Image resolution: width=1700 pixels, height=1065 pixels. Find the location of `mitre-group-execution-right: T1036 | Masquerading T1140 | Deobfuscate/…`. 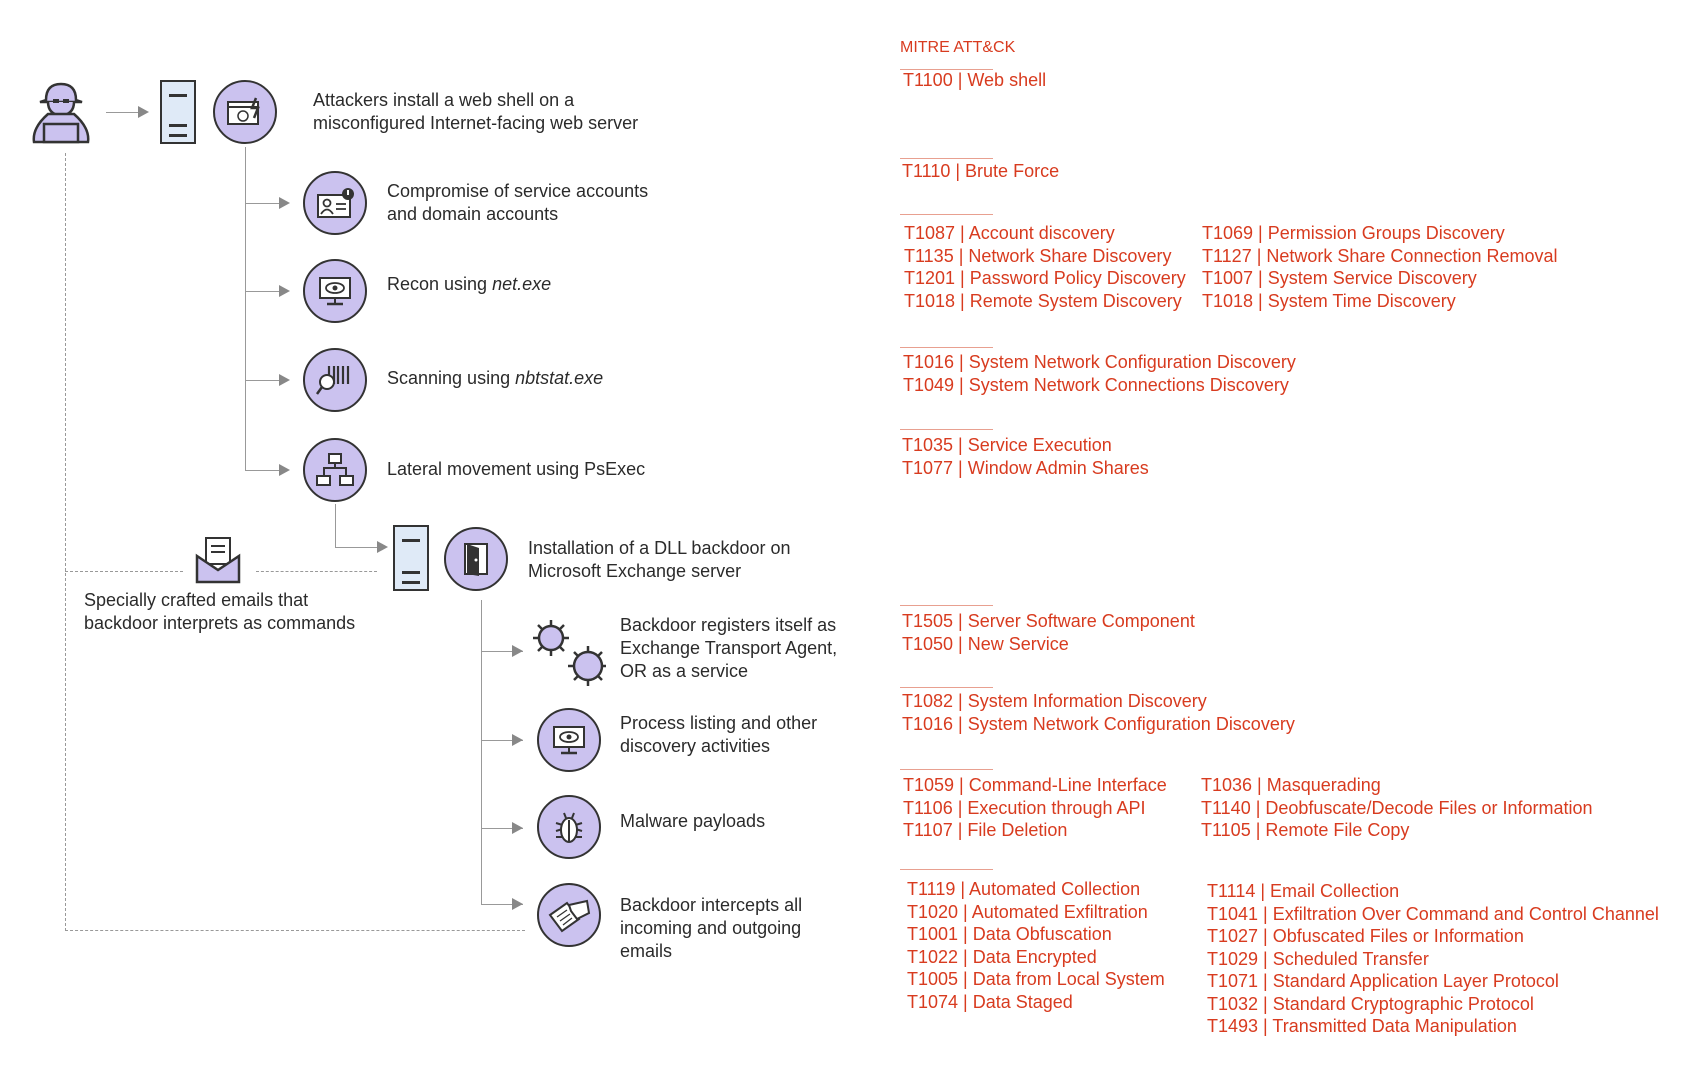

mitre-group-execution-right: T1036 | Masquerading T1140 | Deobfuscate/… is located at coordinates (1397, 807).